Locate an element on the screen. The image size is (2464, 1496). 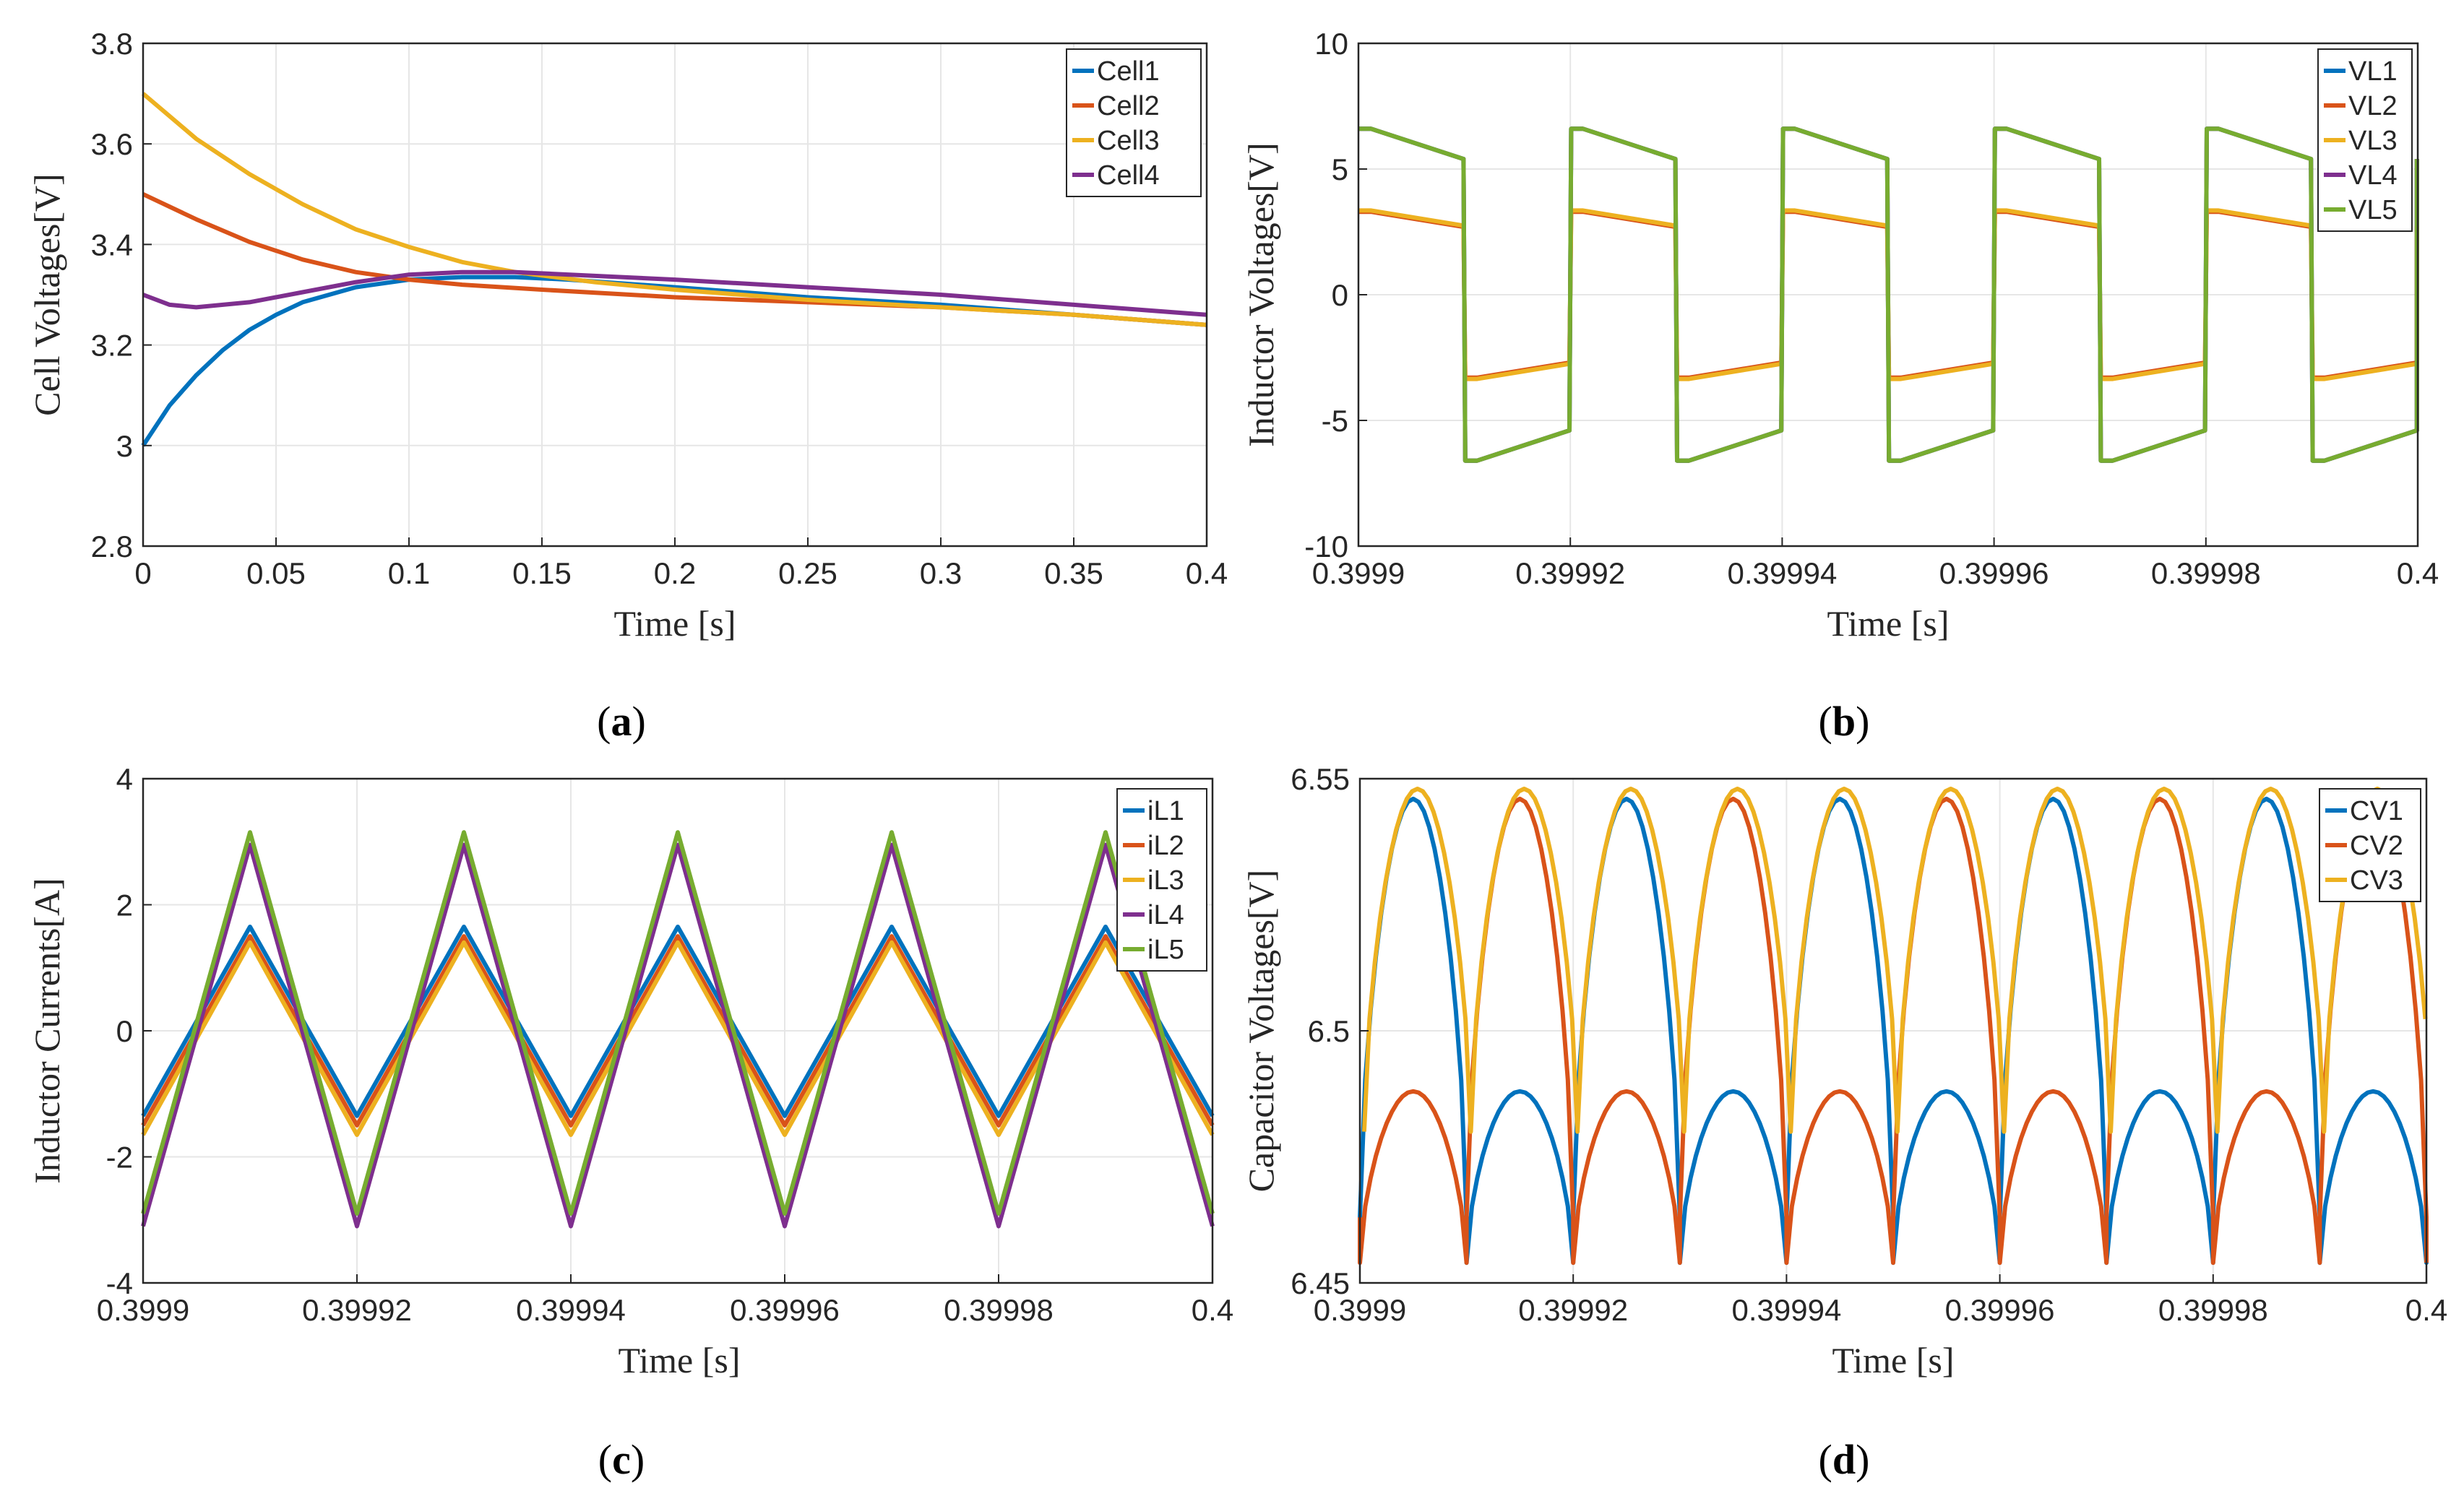
series-line-il2 is located at coordinates (678, 1031).